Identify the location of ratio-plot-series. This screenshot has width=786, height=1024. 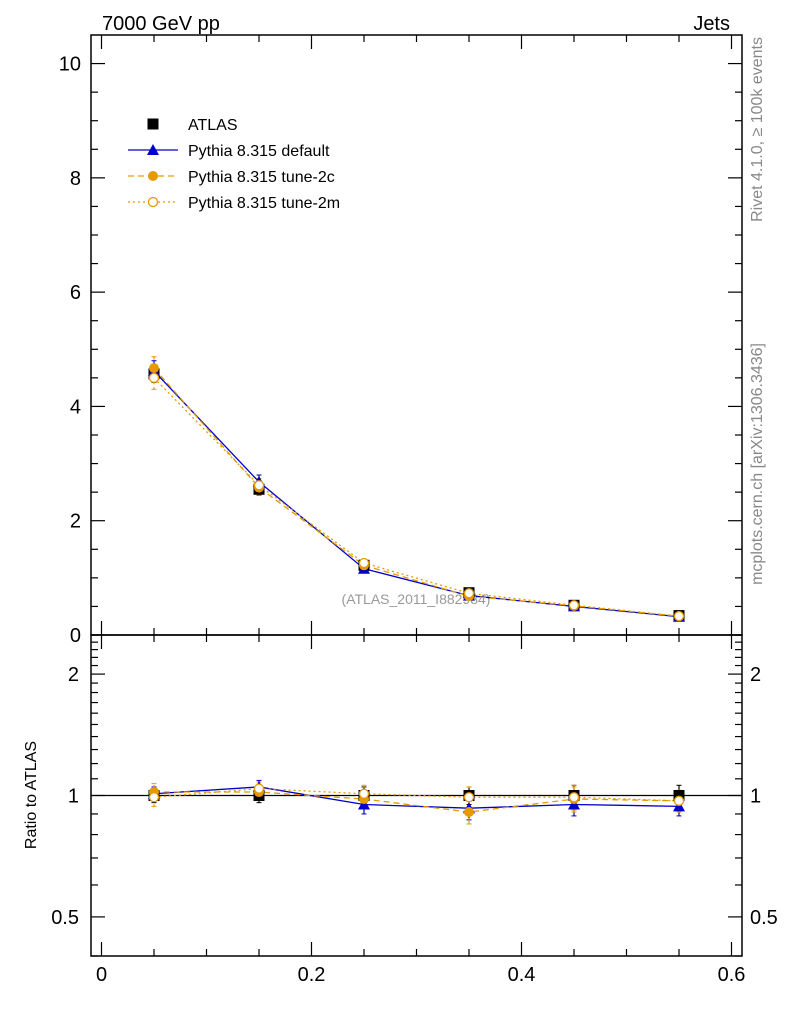
(416, 802).